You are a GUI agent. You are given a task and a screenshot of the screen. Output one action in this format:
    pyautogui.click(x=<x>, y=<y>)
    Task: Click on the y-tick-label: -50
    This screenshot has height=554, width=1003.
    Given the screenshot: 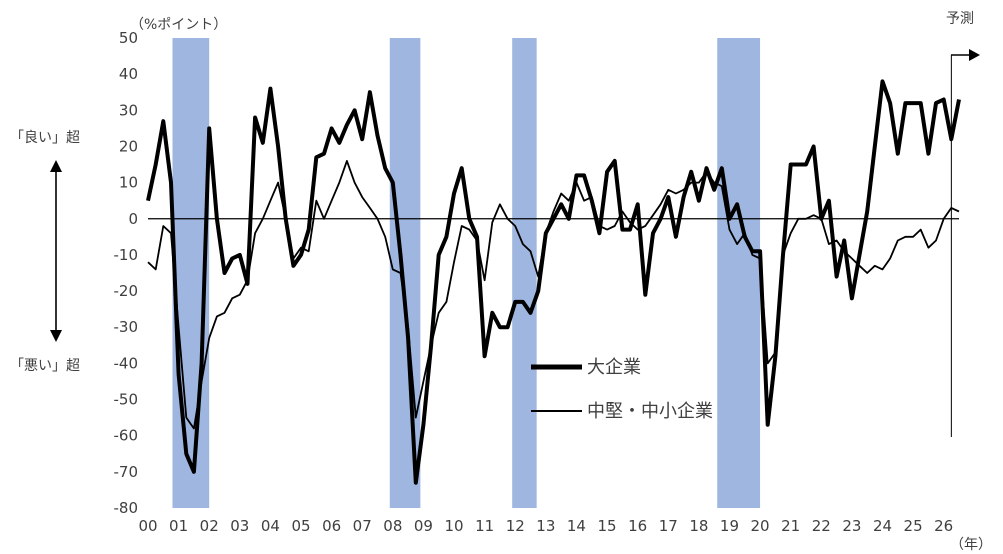 What is the action you would take?
    pyautogui.click(x=126, y=400)
    